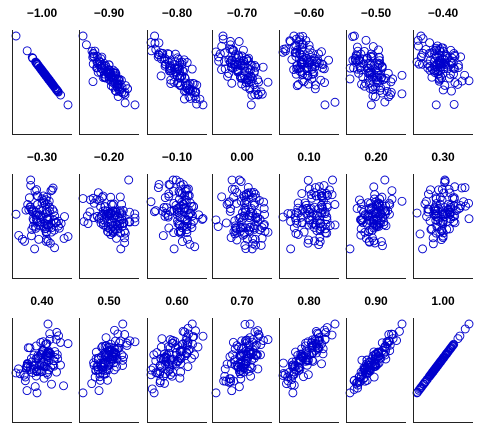 This screenshot has height=428, width=480. I want to click on scatter-panel: −0.50, so click(376, 70).